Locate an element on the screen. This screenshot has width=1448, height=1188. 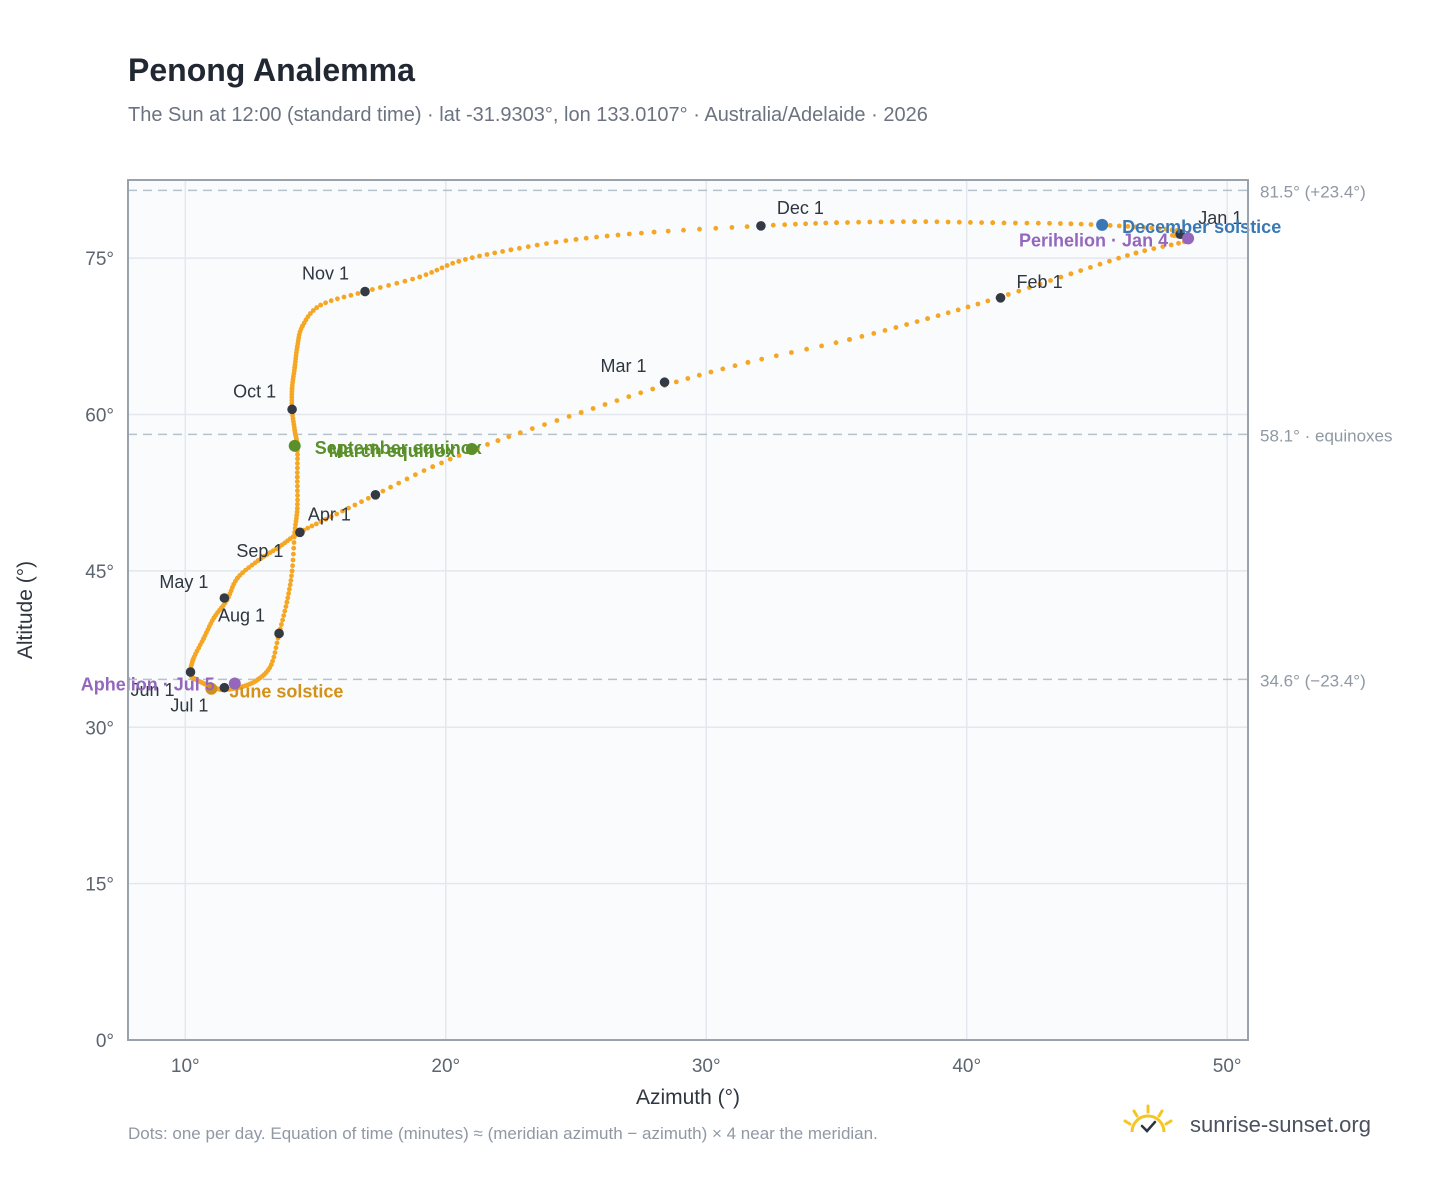
month-label: Feb 1 is located at coordinates (1040, 282).